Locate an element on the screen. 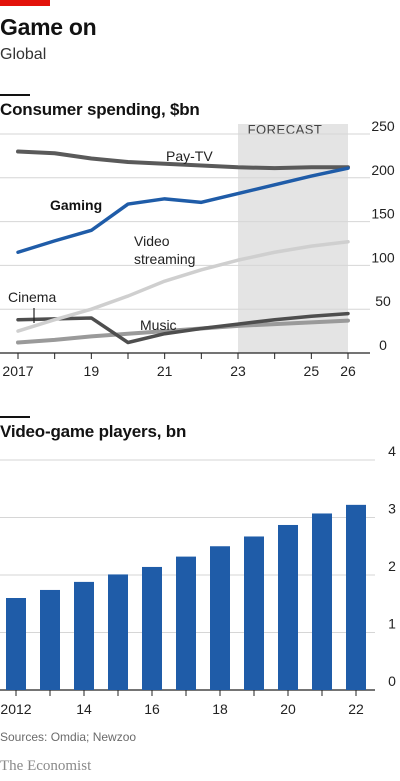 Image resolution: width=400 pixels, height=781 pixels. pay-tv-label: Pay-TV is located at coordinates (189, 156).